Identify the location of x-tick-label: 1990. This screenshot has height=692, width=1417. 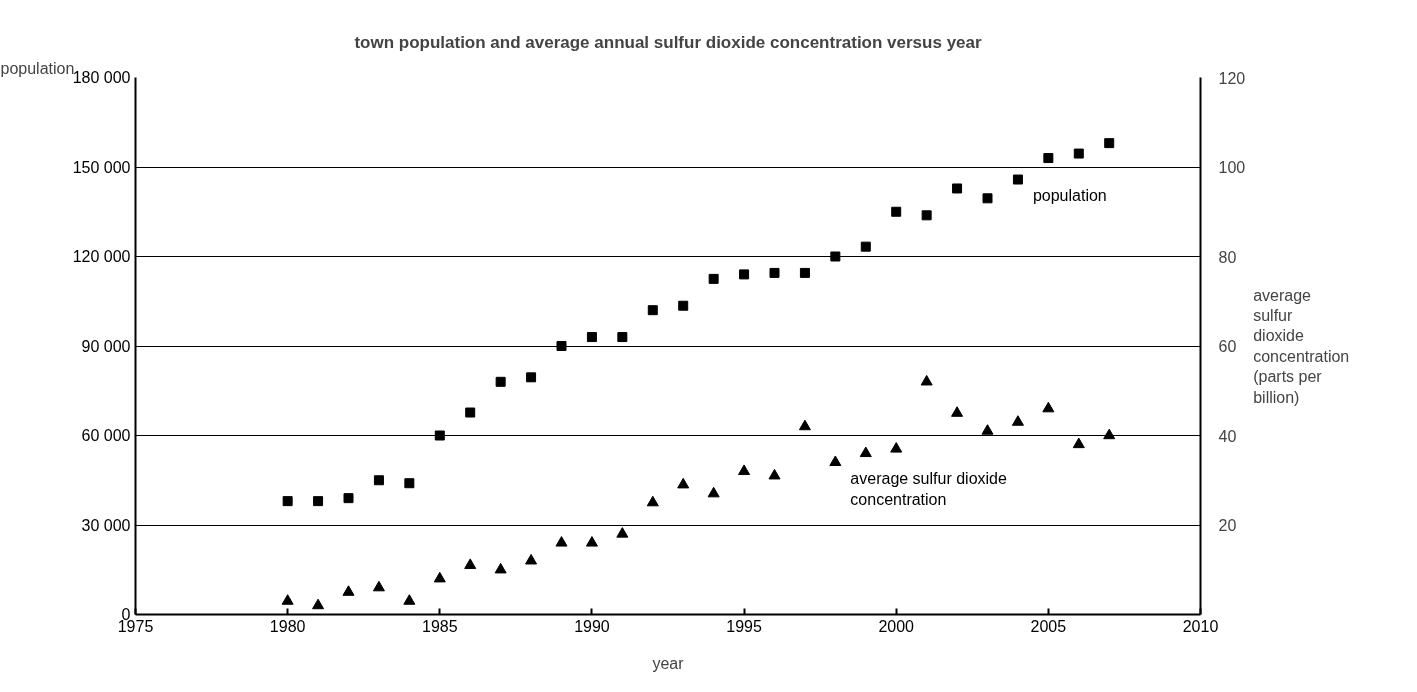
(592, 626).